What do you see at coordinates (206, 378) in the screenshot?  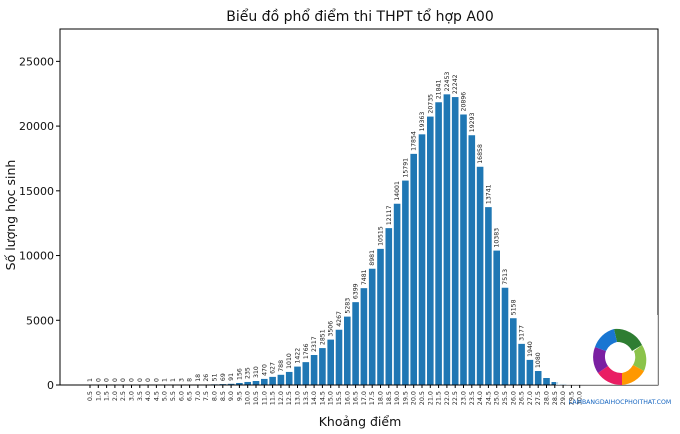 I see `data-label: 26` at bounding box center [206, 378].